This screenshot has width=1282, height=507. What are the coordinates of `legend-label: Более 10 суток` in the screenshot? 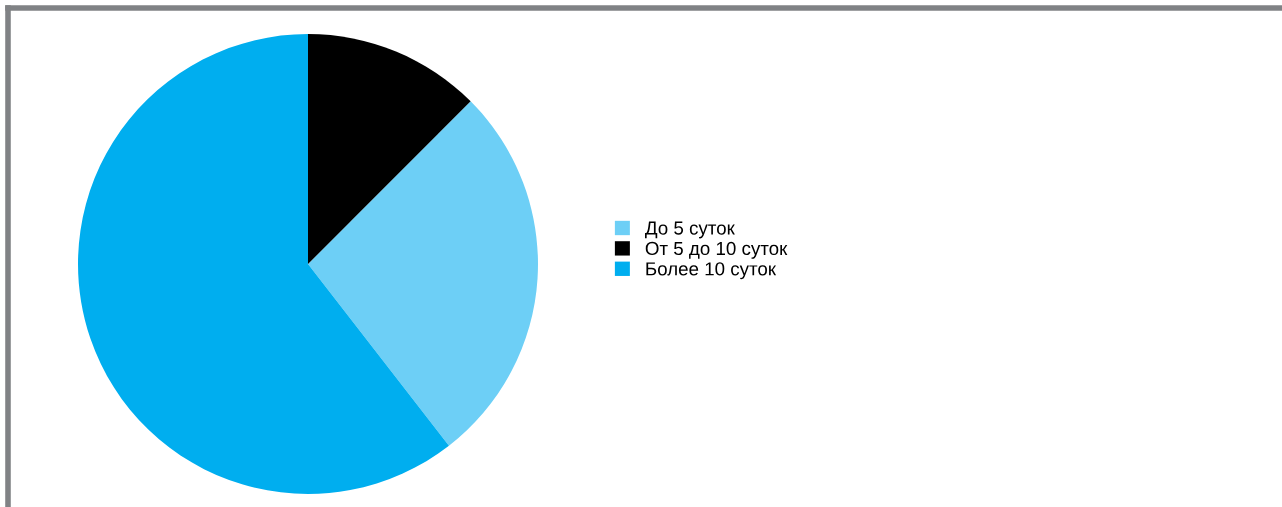 It's located at (711, 271).